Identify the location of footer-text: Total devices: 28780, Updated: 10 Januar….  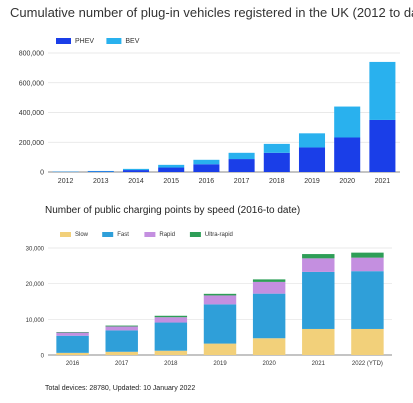
(120, 388).